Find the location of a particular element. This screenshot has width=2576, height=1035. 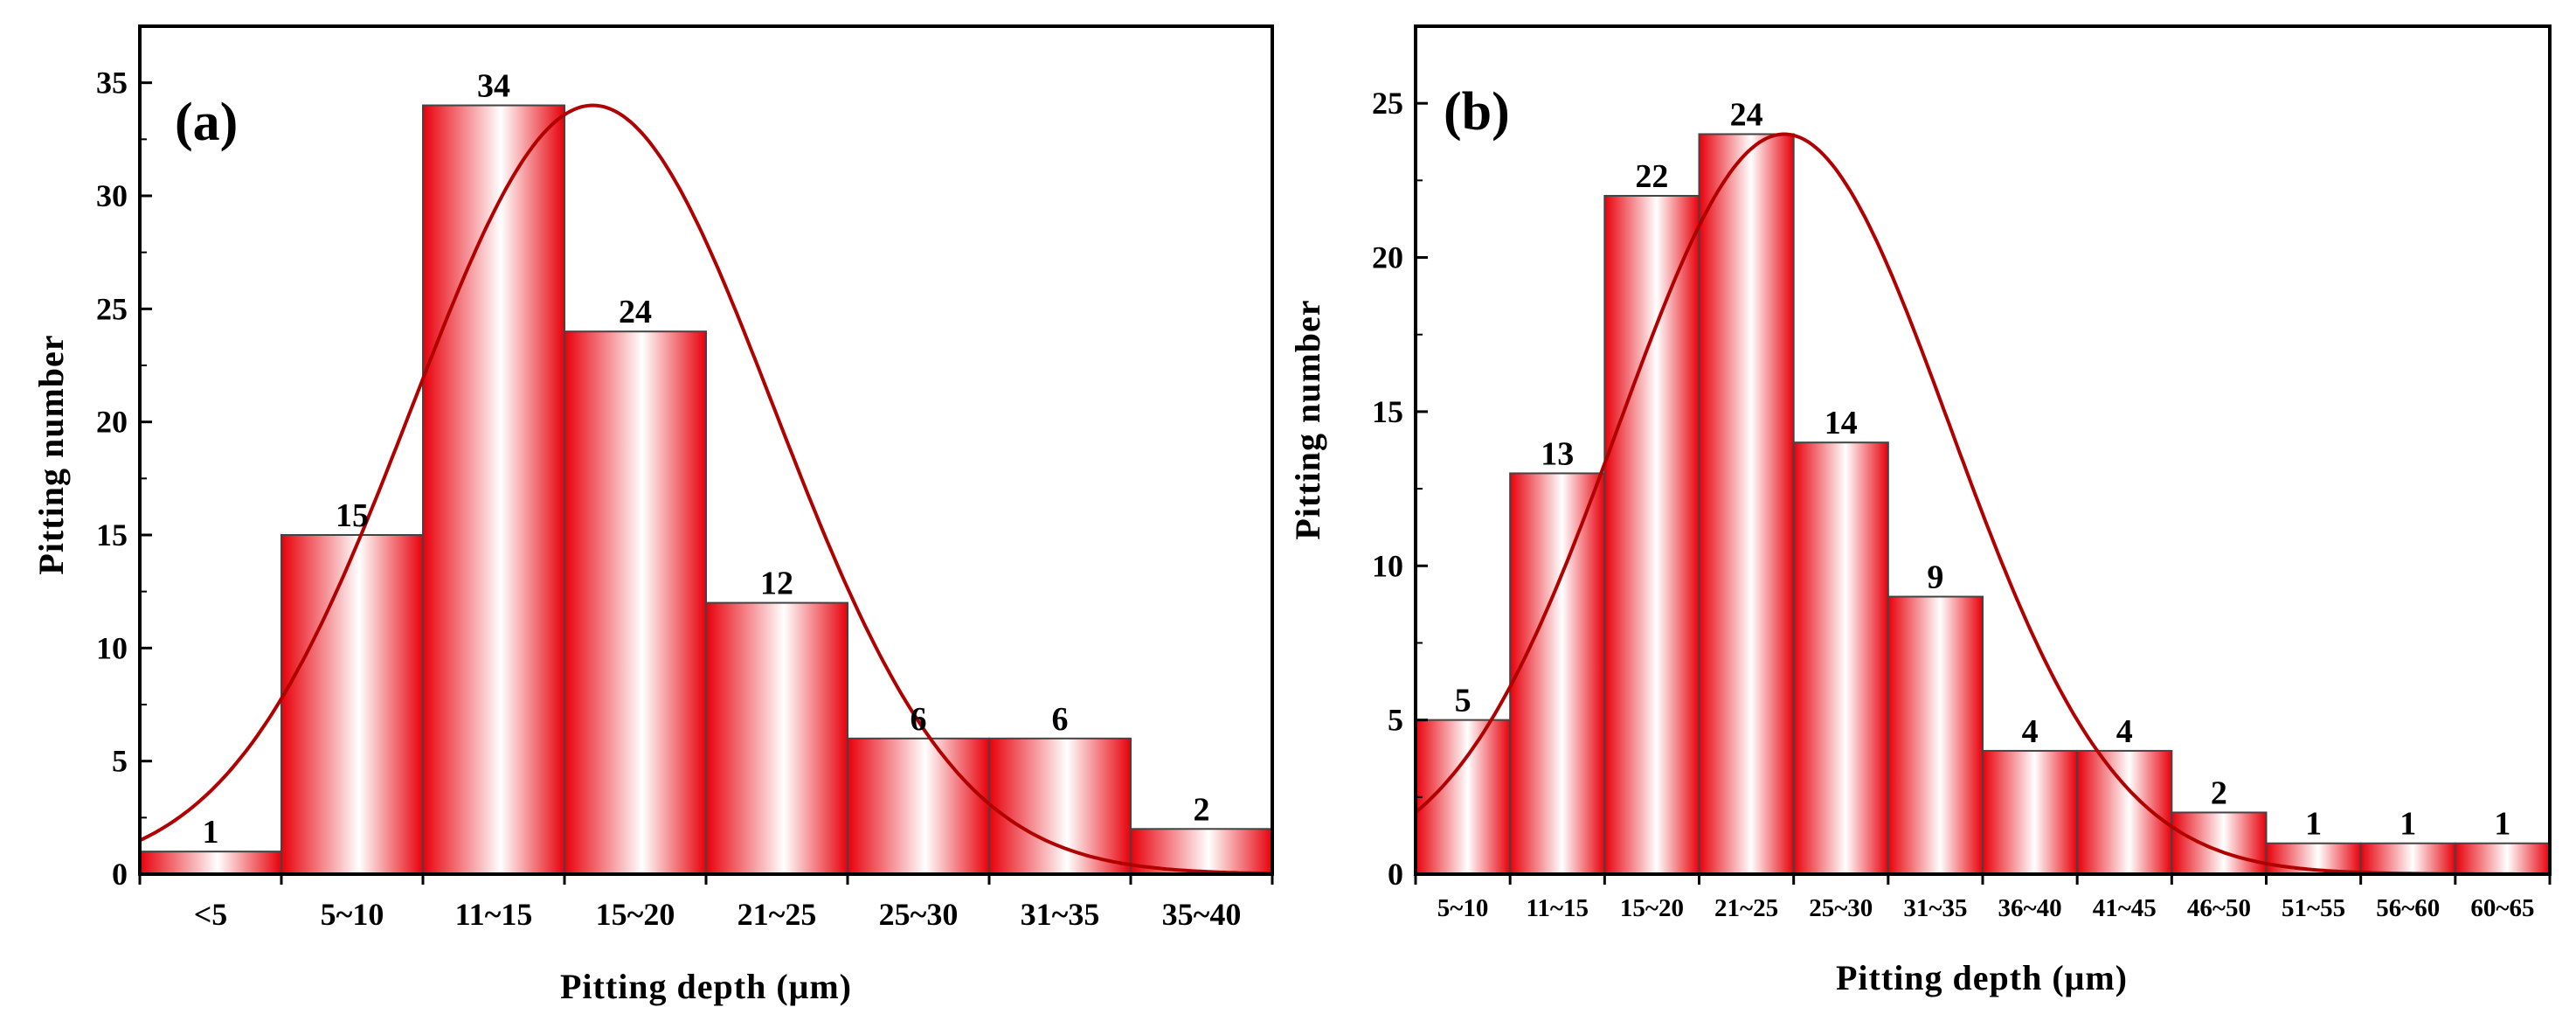

y-tick-label-b-0: 0 is located at coordinates (1395, 874).